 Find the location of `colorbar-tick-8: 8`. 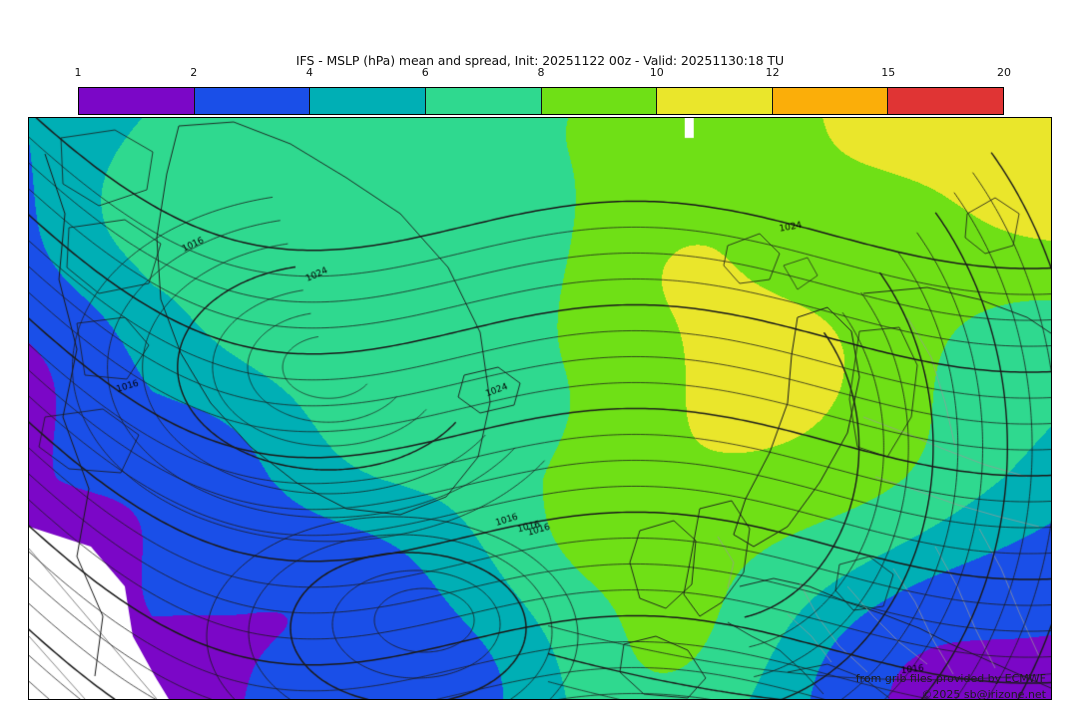

colorbar-tick-8: 8 is located at coordinates (541, 72).